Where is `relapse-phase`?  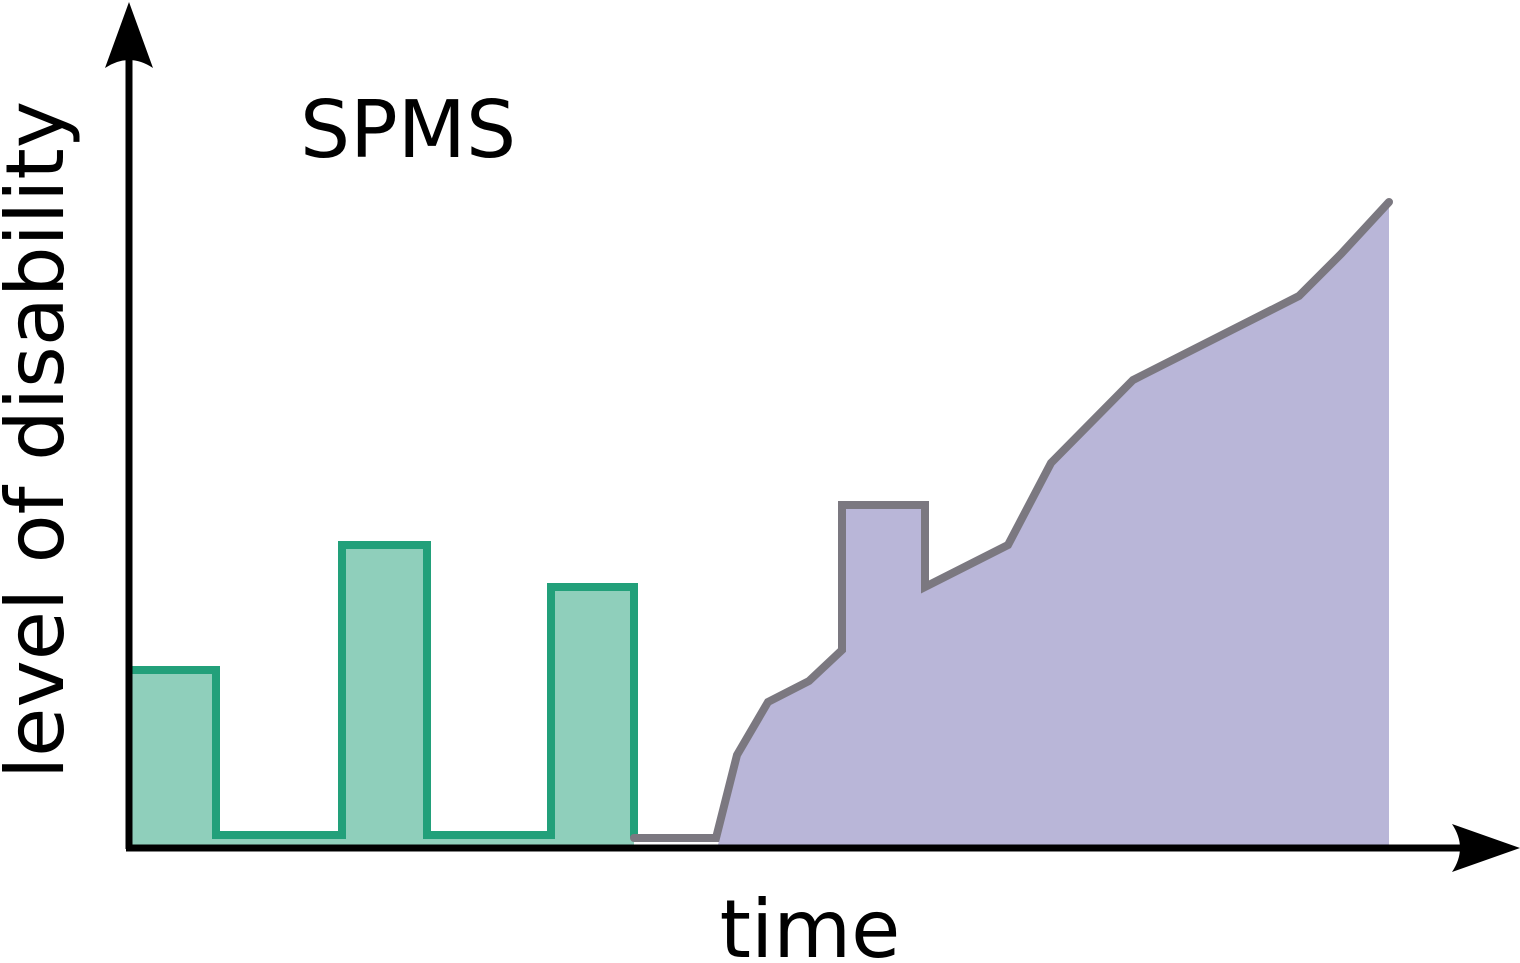
relapse-phase is located at coordinates (385, 693).